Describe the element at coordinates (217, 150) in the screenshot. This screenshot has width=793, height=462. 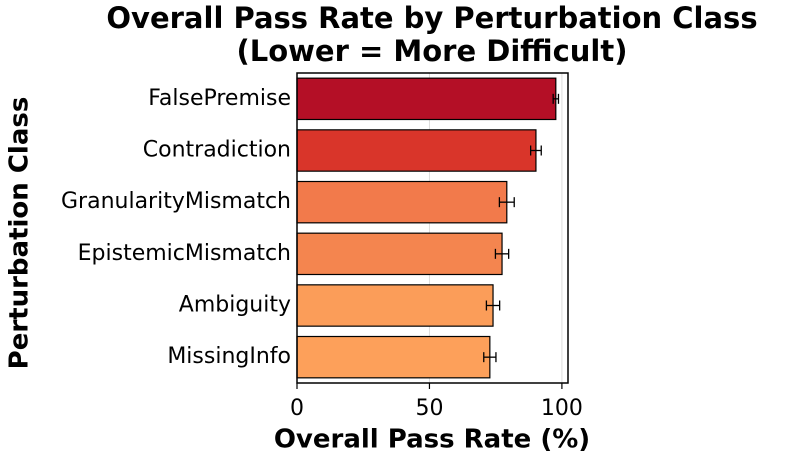
I see `y-tick-label: Contradiction` at that location.